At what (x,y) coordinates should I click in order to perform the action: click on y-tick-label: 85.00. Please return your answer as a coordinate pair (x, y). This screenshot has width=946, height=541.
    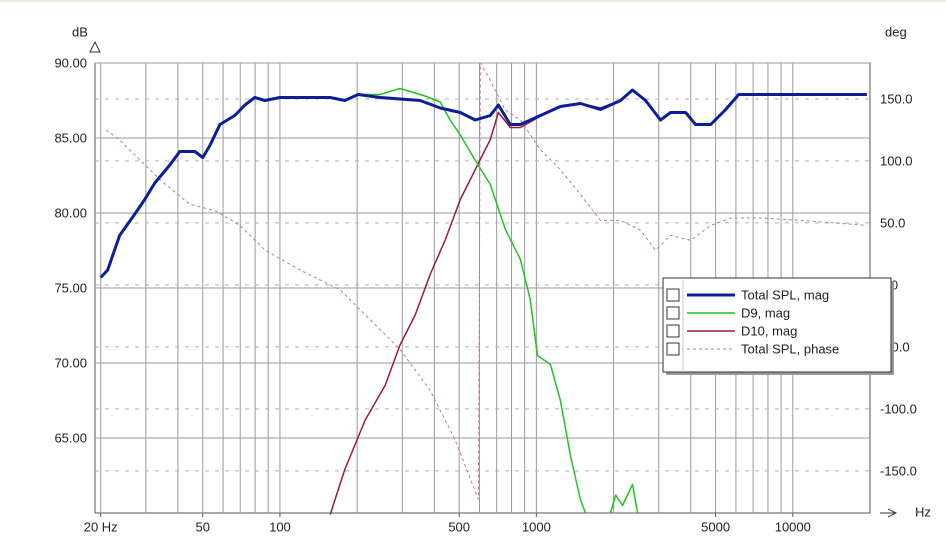
    Looking at the image, I should click on (70, 137).